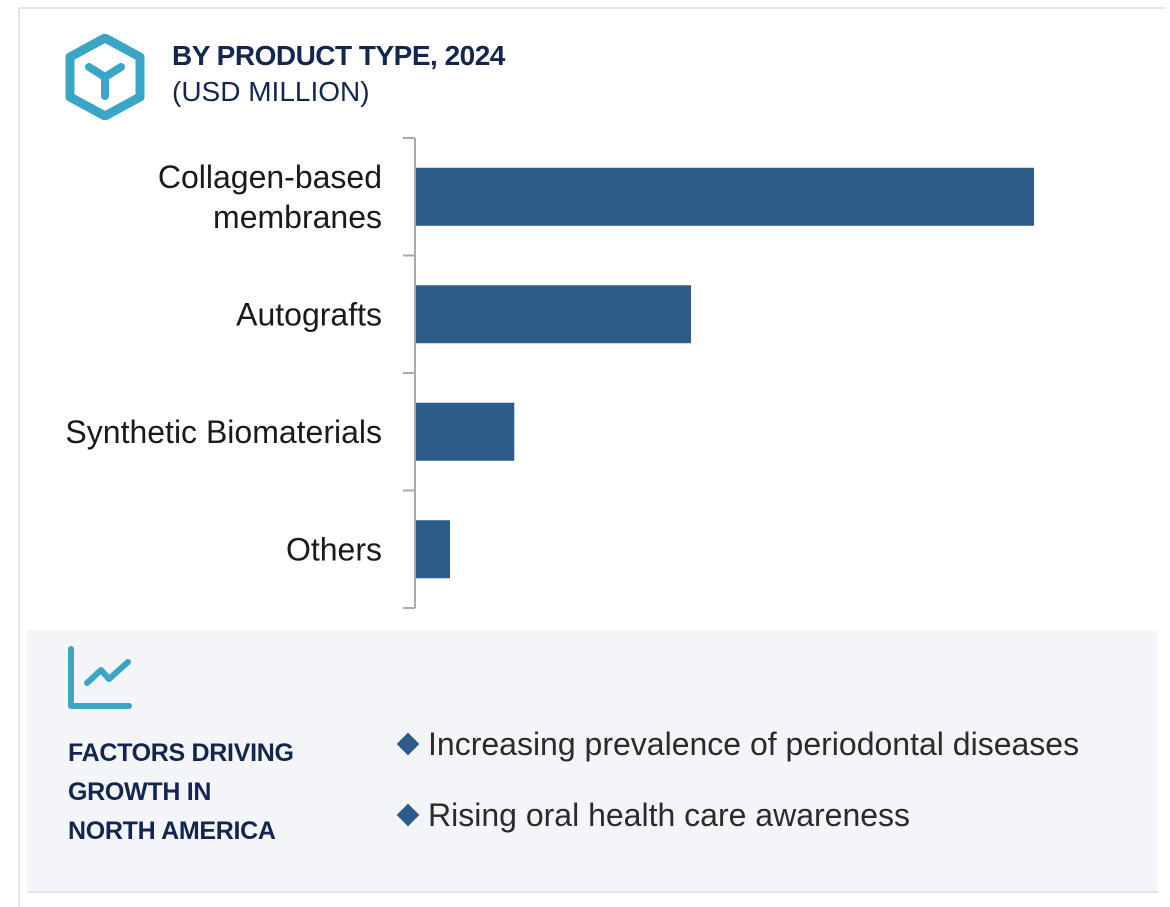 The image size is (1170, 907). I want to click on line-chart-icon, so click(100, 677).